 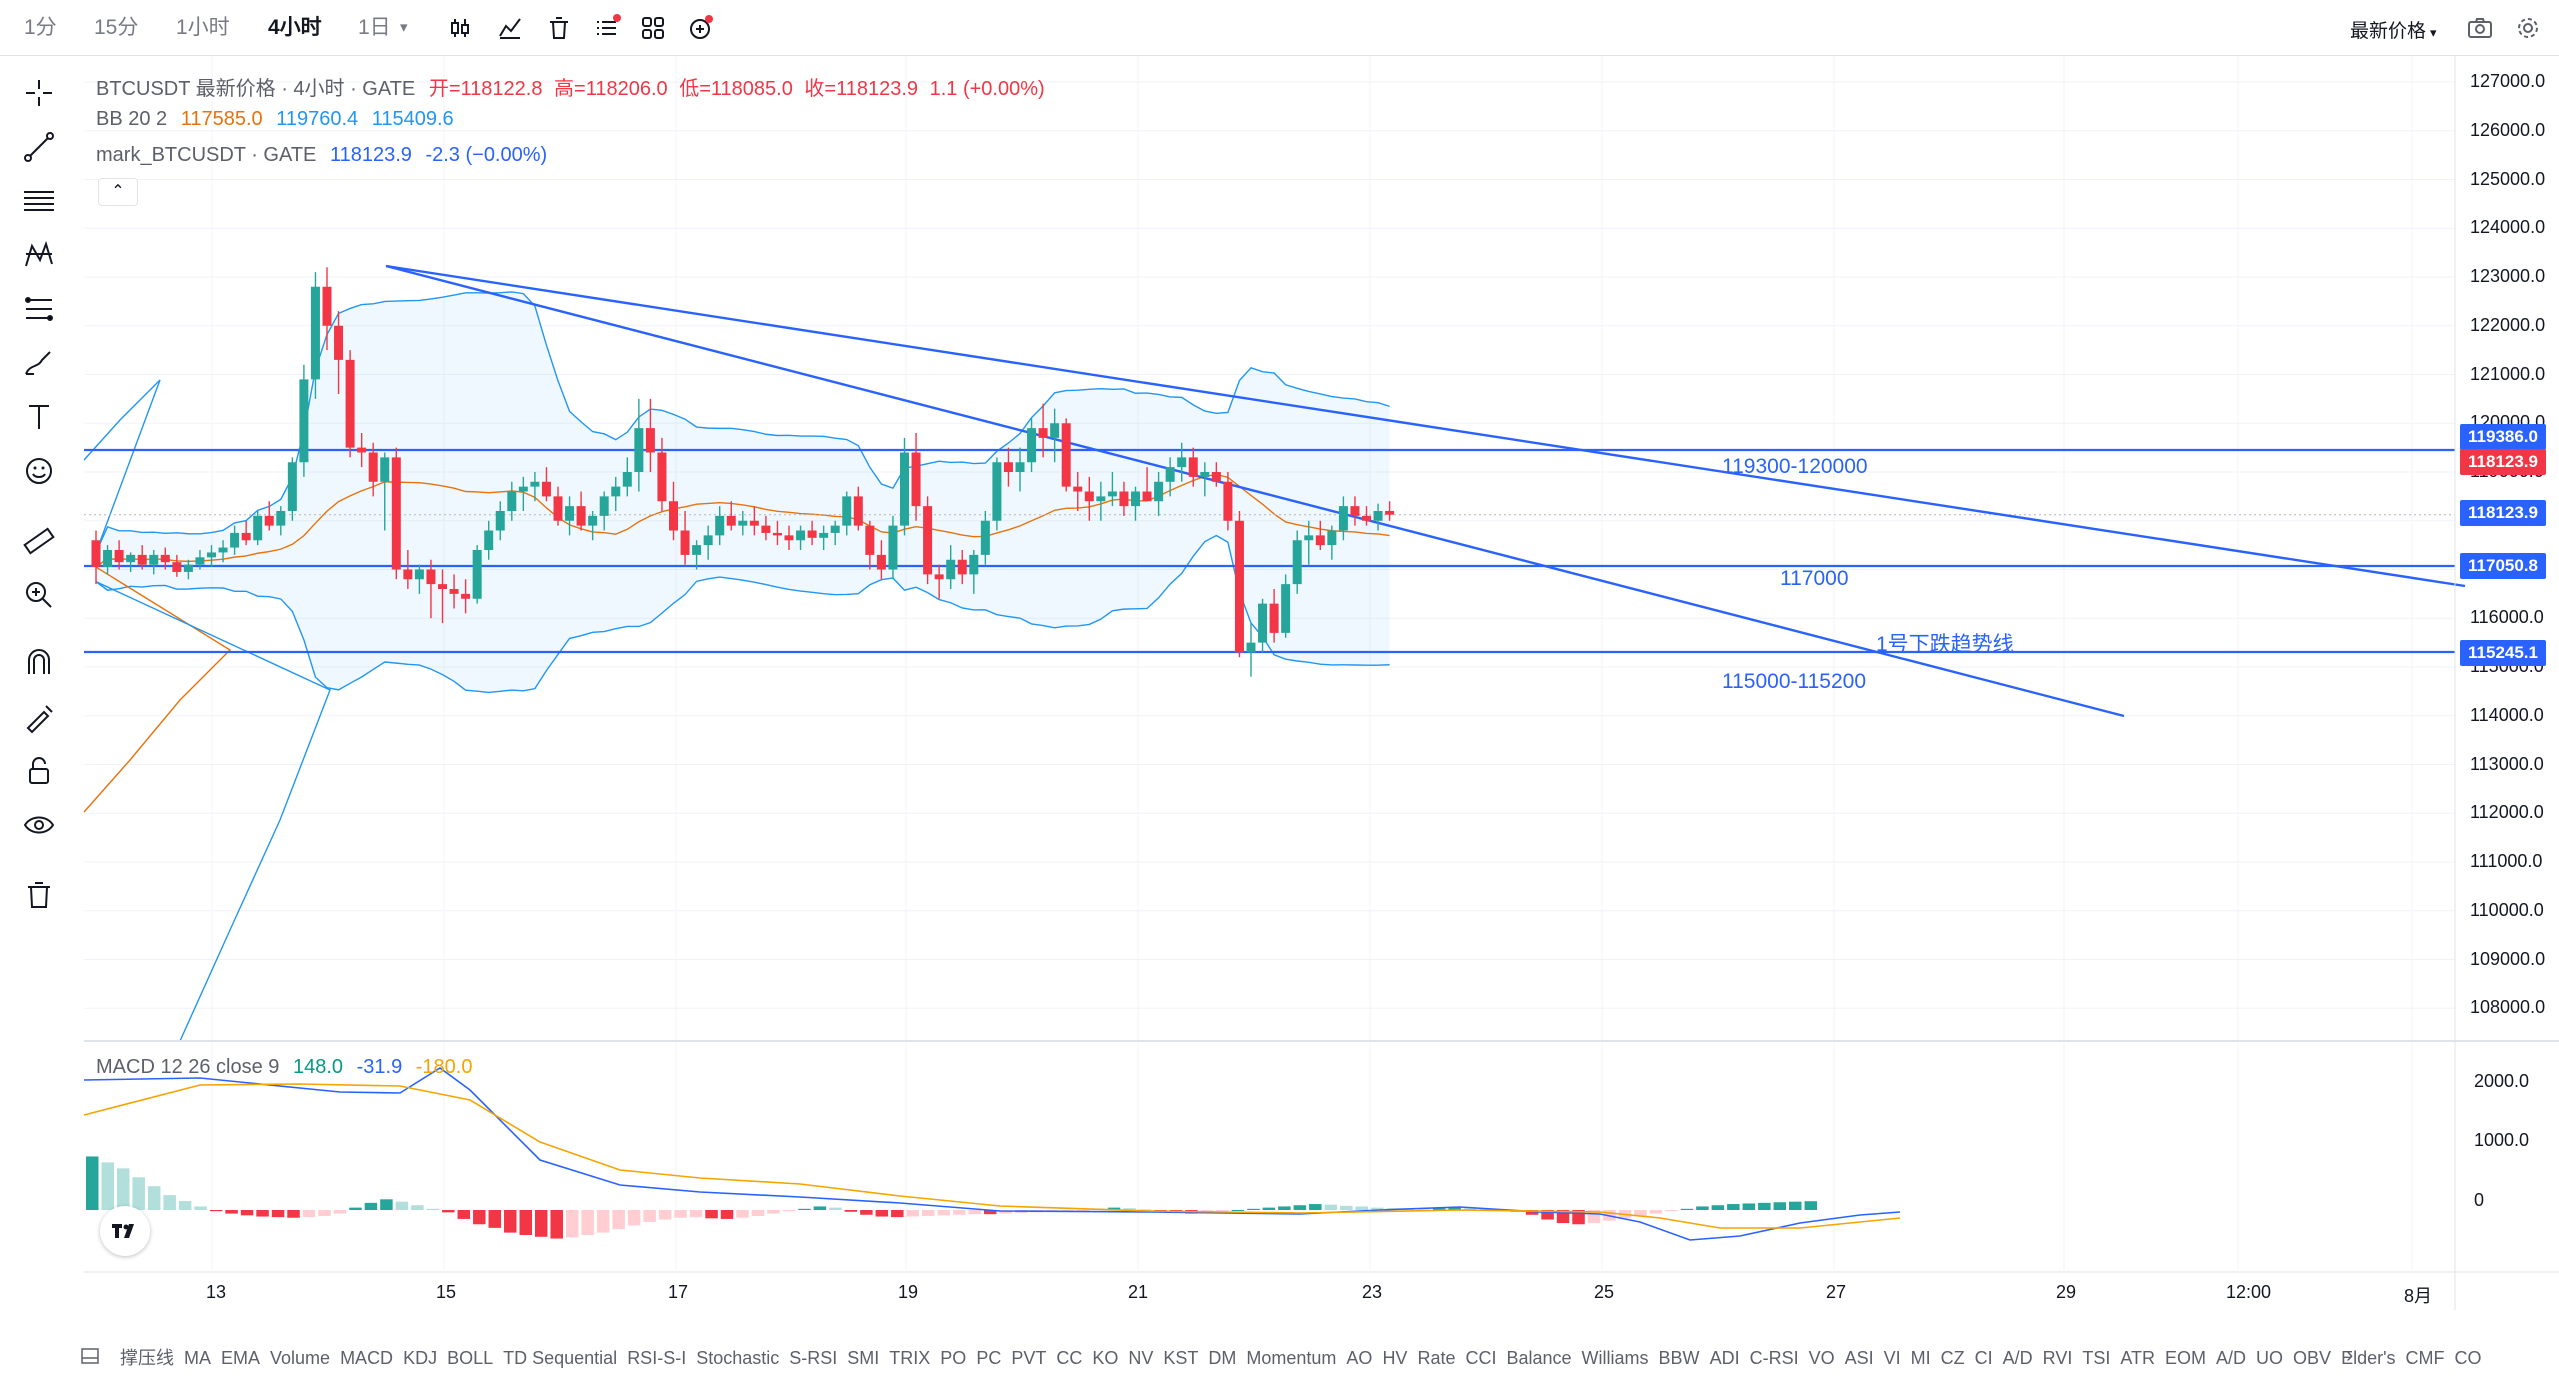 I want to click on trash-icon, so click(x=559, y=28).